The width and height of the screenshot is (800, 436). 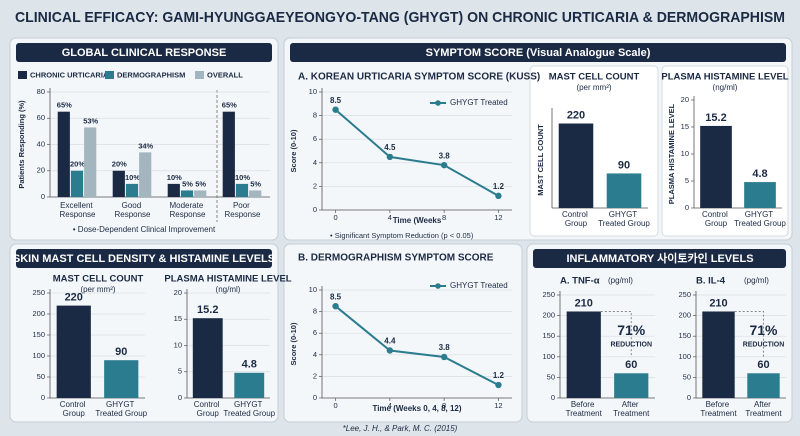 I want to click on value-label: 1.2, so click(x=499, y=186).